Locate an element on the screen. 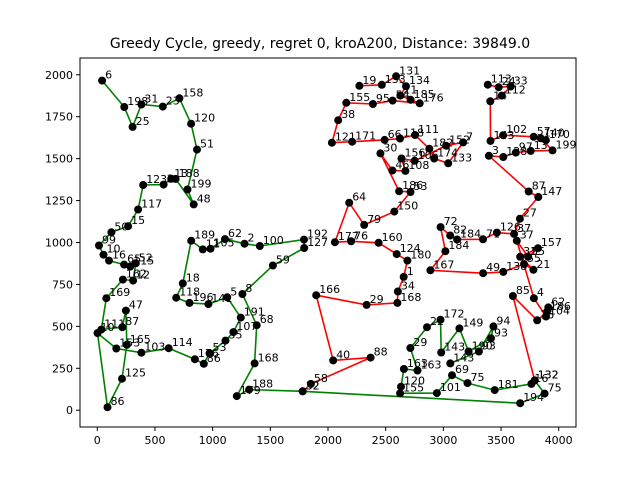  y-tick-label: 1750 is located at coordinates (59, 117).